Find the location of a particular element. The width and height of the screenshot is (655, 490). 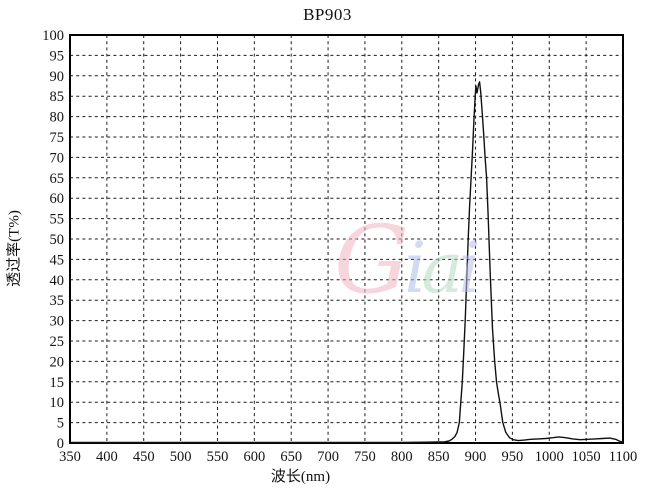

x-tick-label: 500 is located at coordinates (181, 457).